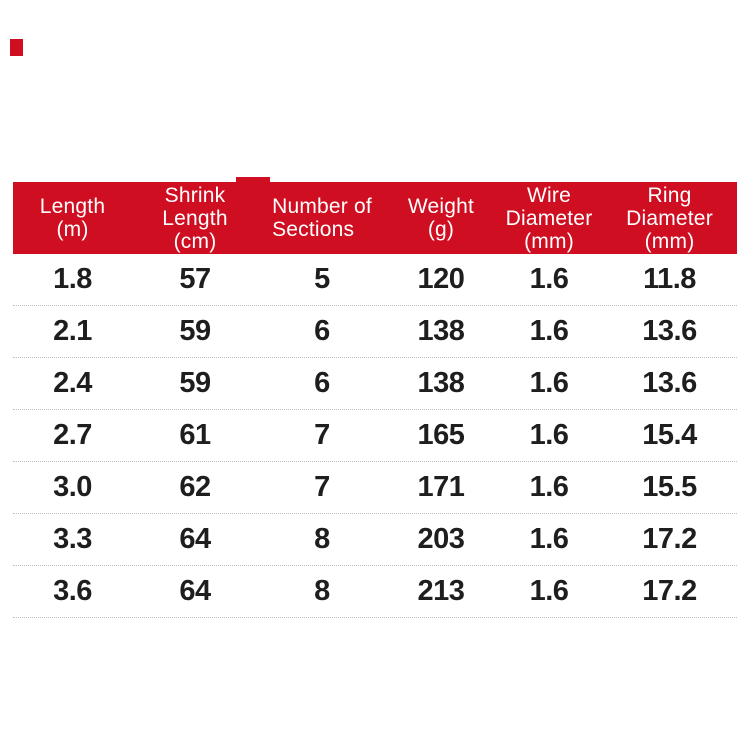 Image resolution: width=750 pixels, height=750 pixels. I want to click on header-band-notch, so click(253, 181).